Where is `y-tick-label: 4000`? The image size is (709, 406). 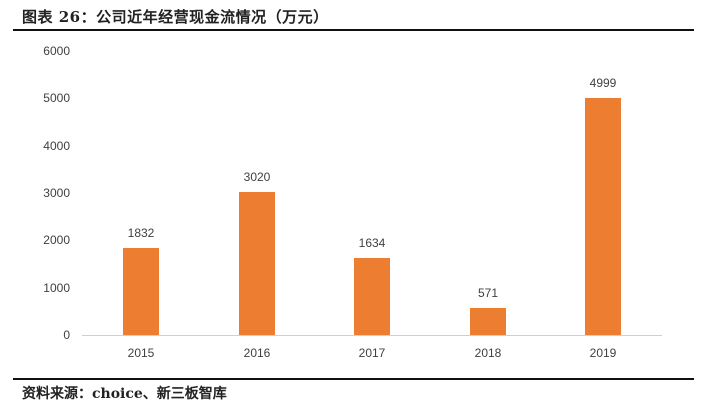 y-tick-label: 4000 is located at coordinates (56, 145).